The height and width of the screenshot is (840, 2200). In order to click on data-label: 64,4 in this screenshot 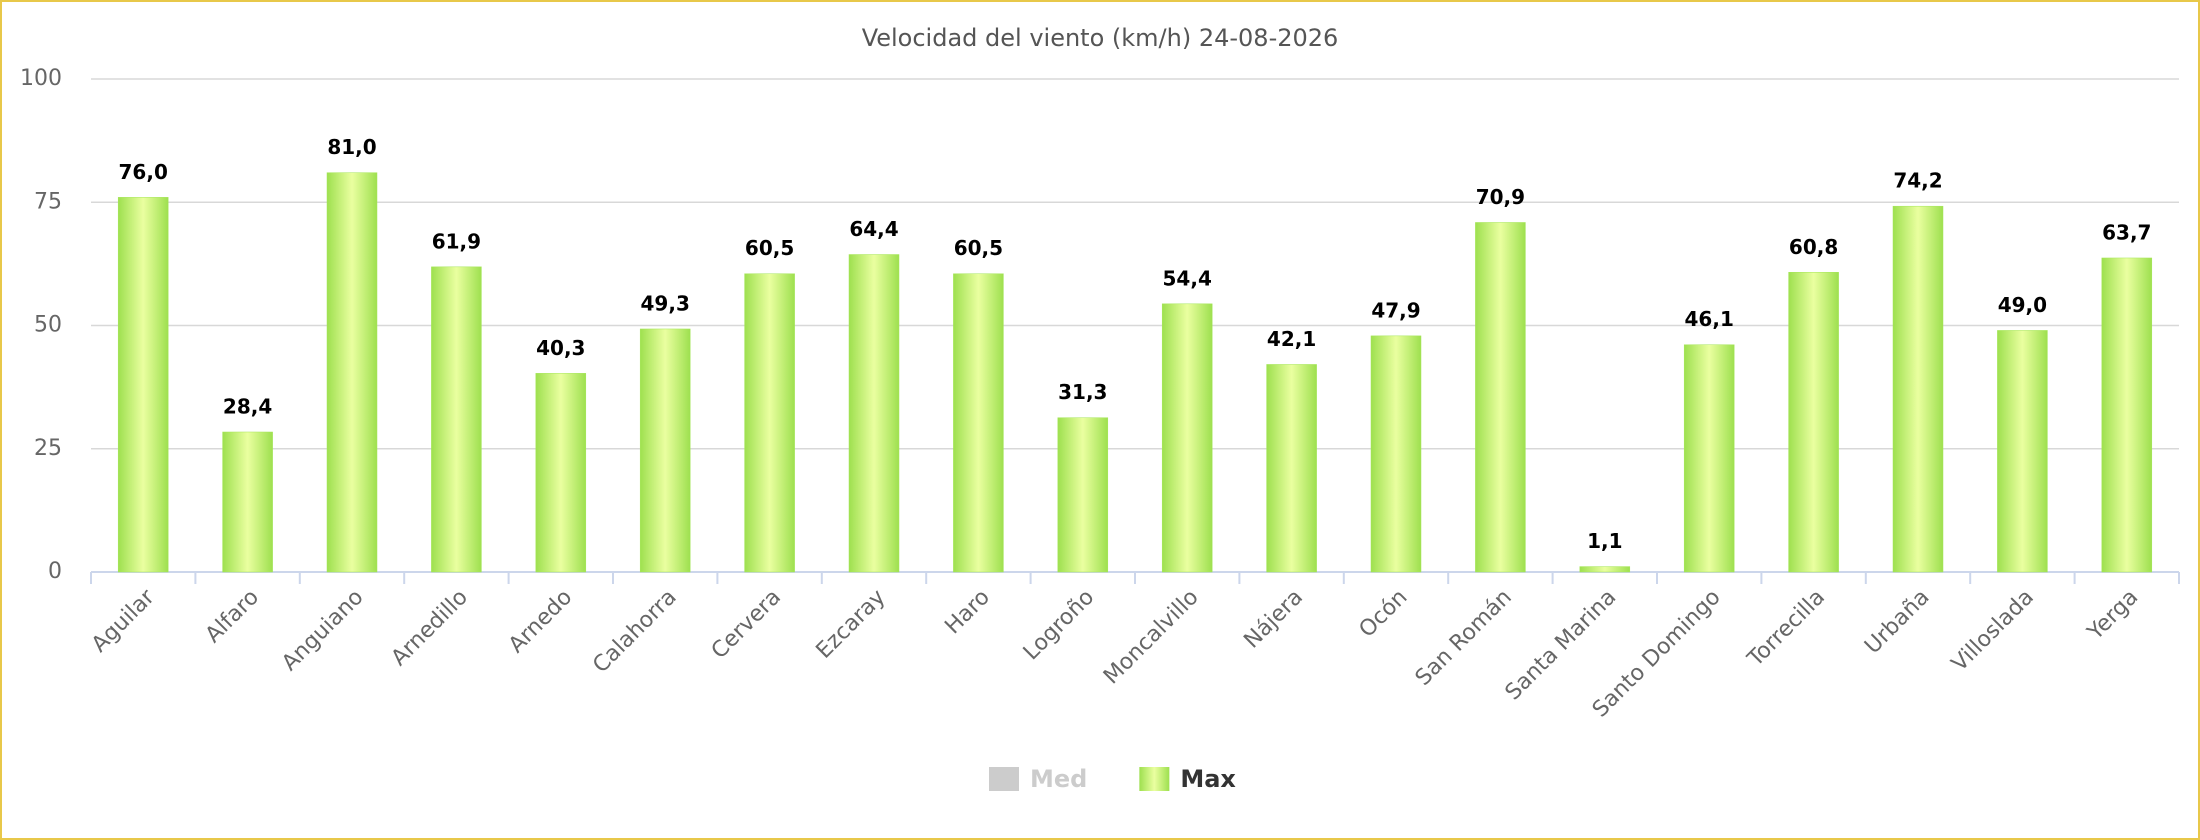, I will do `click(873, 229)`.